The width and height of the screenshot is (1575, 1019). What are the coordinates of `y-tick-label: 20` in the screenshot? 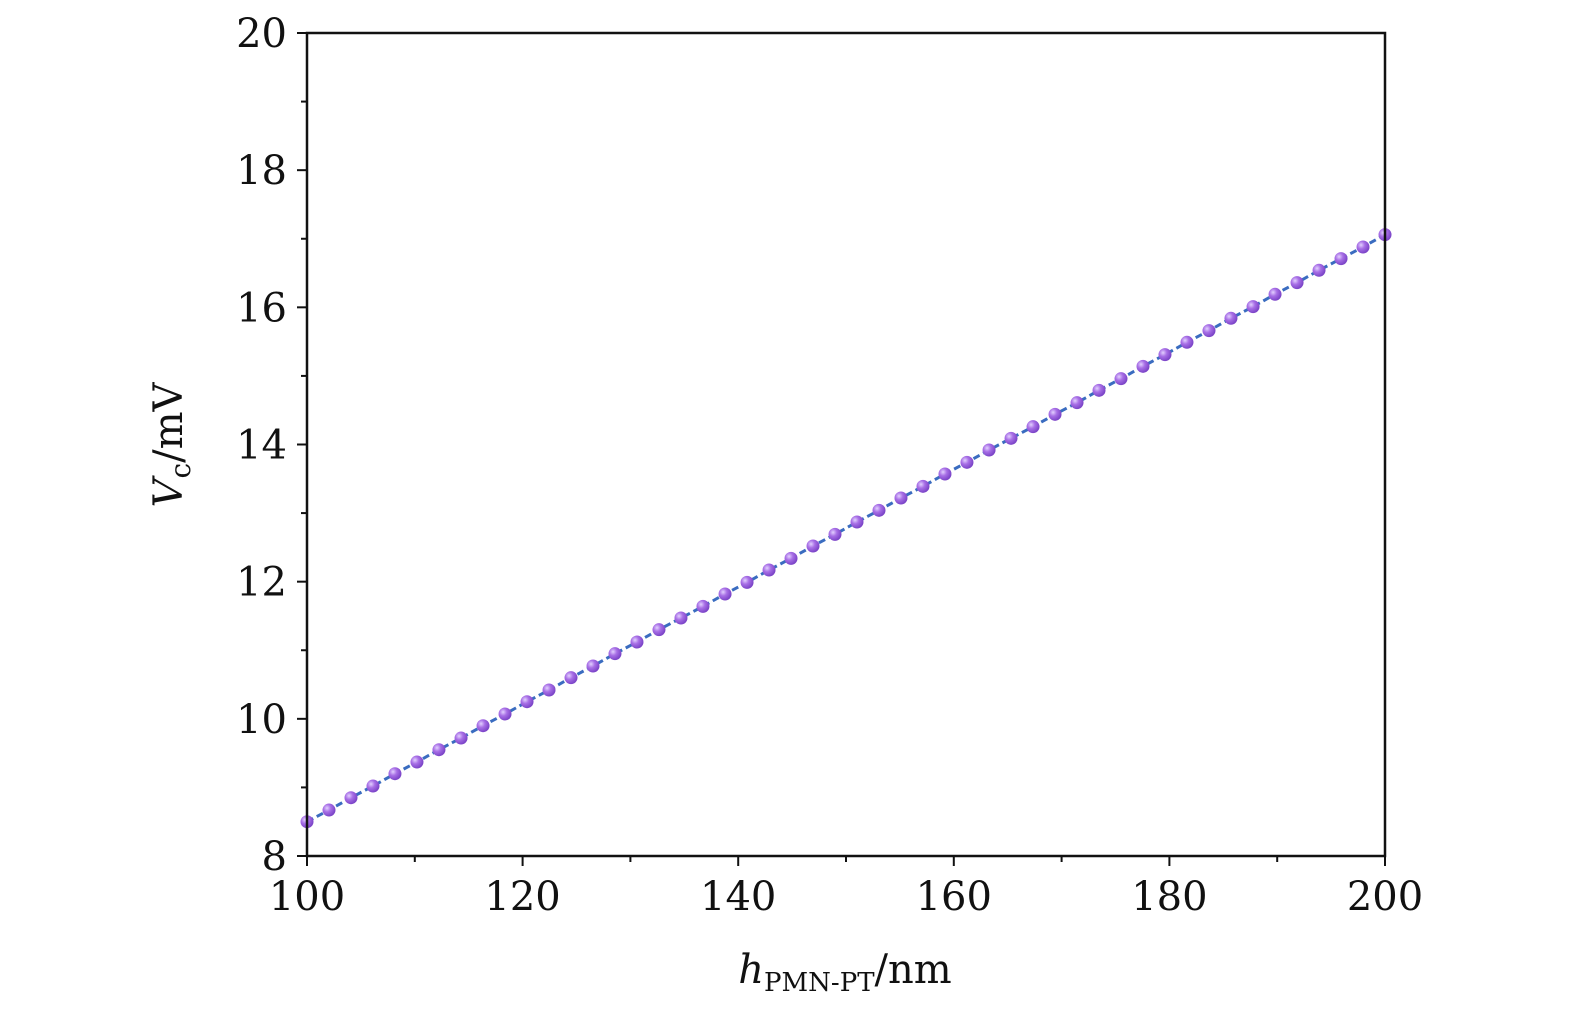 It's located at (261, 34).